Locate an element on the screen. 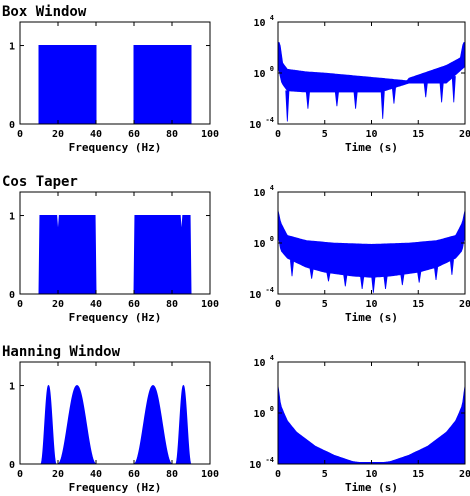 The width and height of the screenshot is (470, 496). chart-time-cos-taper: 0 5 10 15 20 10 4 10 0 10 -4 Time (s) is located at coordinates (359, 254).